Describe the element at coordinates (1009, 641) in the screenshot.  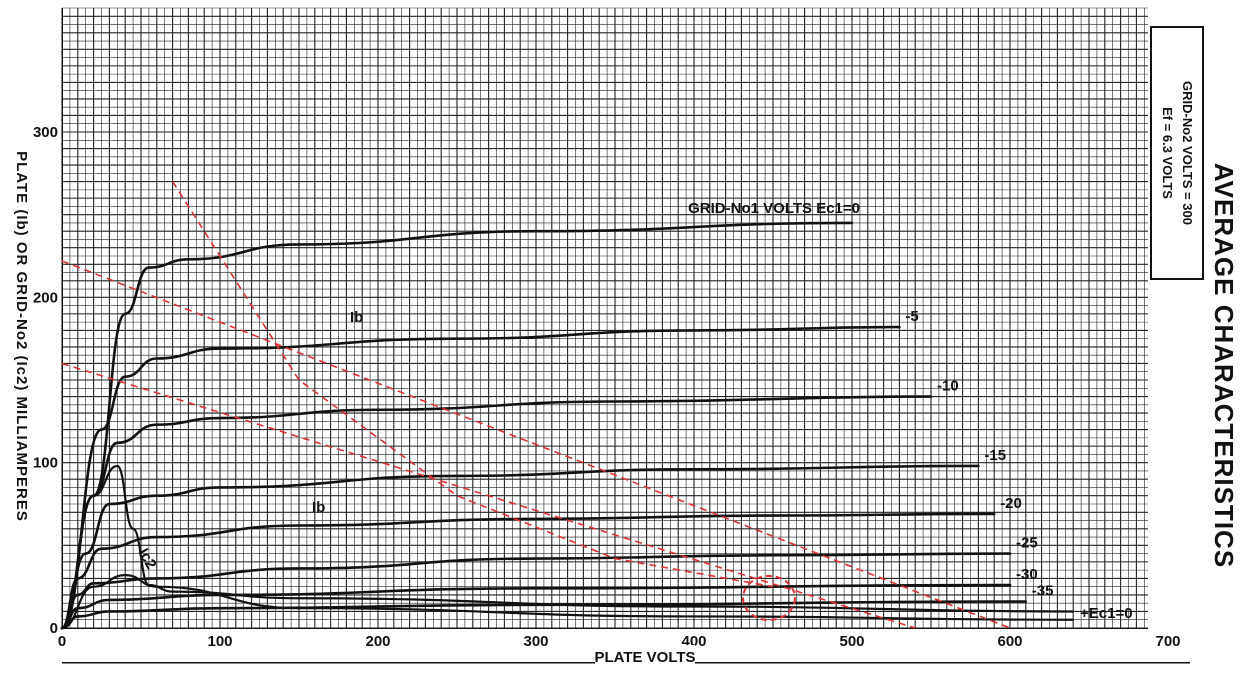
I see `x-tick-label: 600` at that location.